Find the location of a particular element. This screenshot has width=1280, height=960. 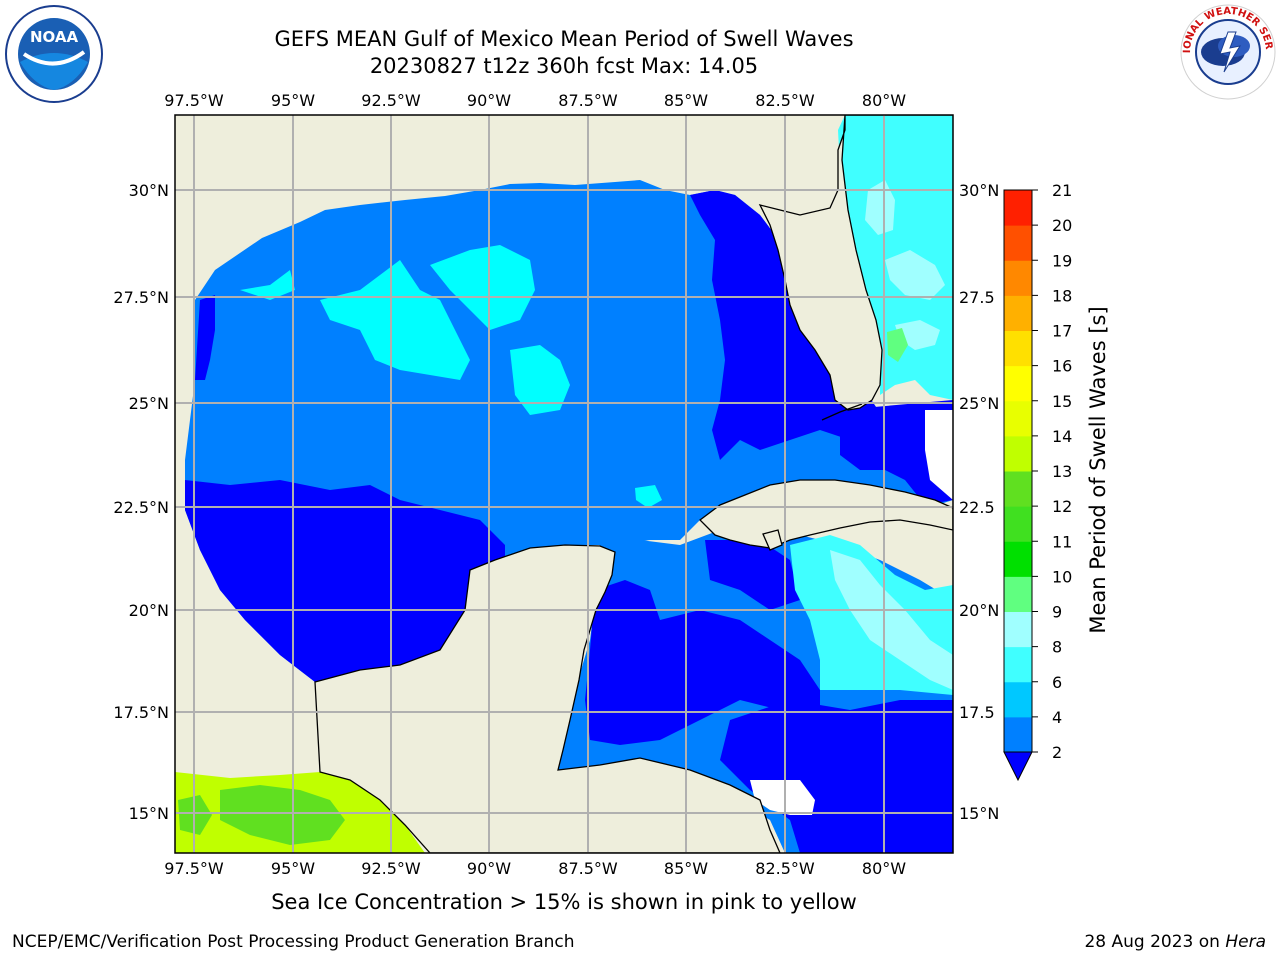

west-gulf-low-period-strip is located at coordinates (205, 337).